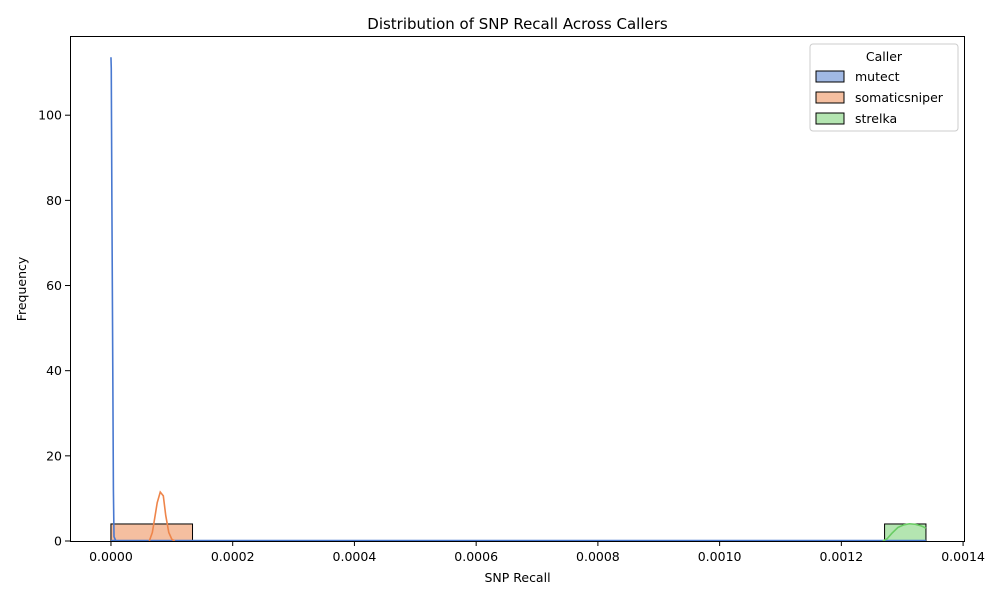 The image size is (1000, 600). I want to click on x-tick-label: 0.0002, so click(233, 556).